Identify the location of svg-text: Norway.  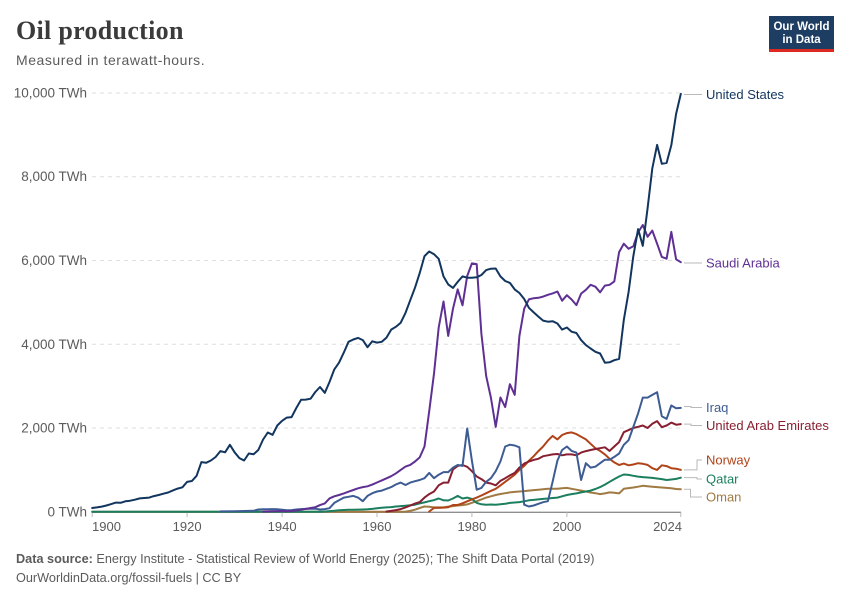
(728, 460).